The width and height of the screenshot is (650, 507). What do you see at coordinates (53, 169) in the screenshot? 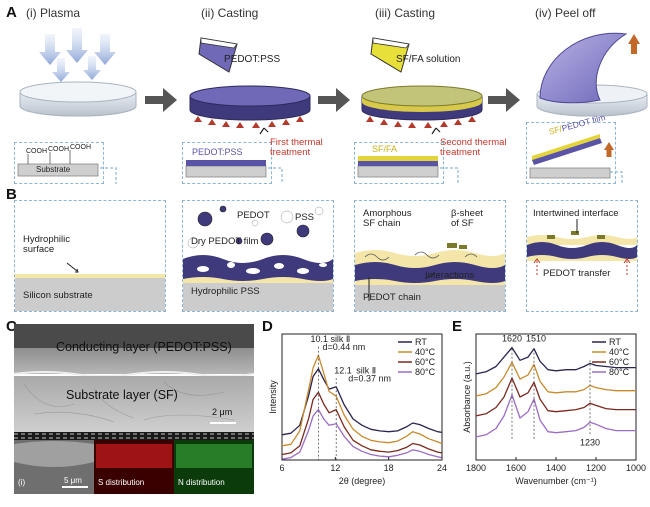
I see `label-substrate: Substrate` at bounding box center [53, 169].